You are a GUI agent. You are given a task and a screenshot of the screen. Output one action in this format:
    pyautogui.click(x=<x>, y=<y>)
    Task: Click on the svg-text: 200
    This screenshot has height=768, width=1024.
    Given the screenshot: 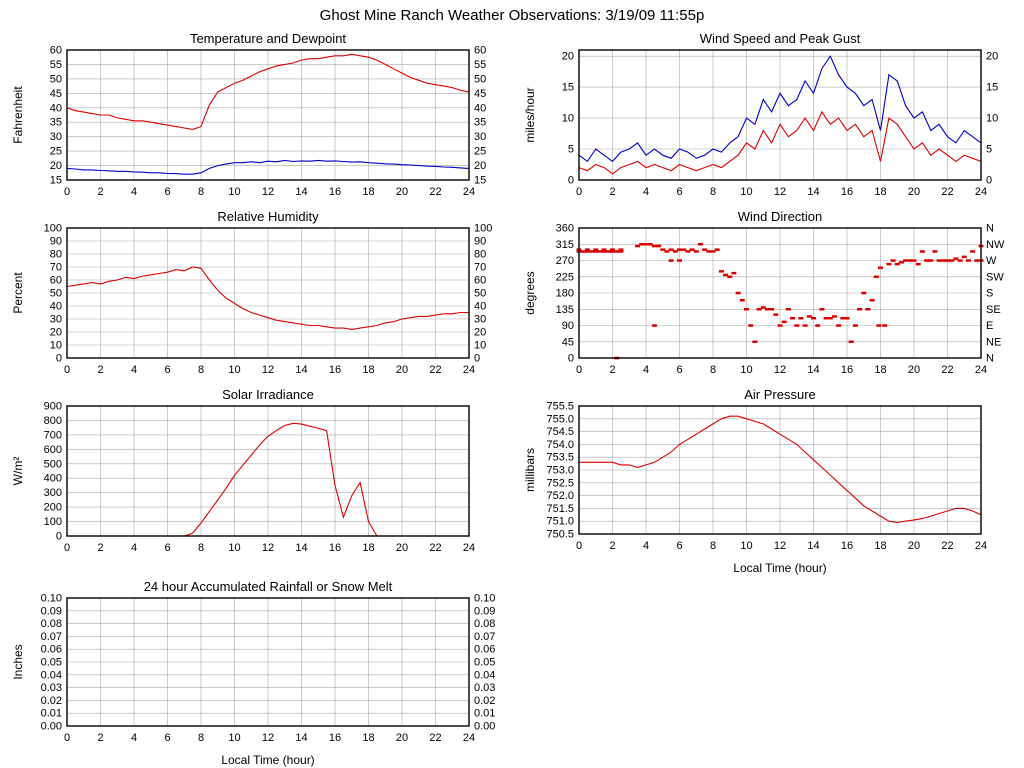 What is the action you would take?
    pyautogui.click(x=53, y=508)
    